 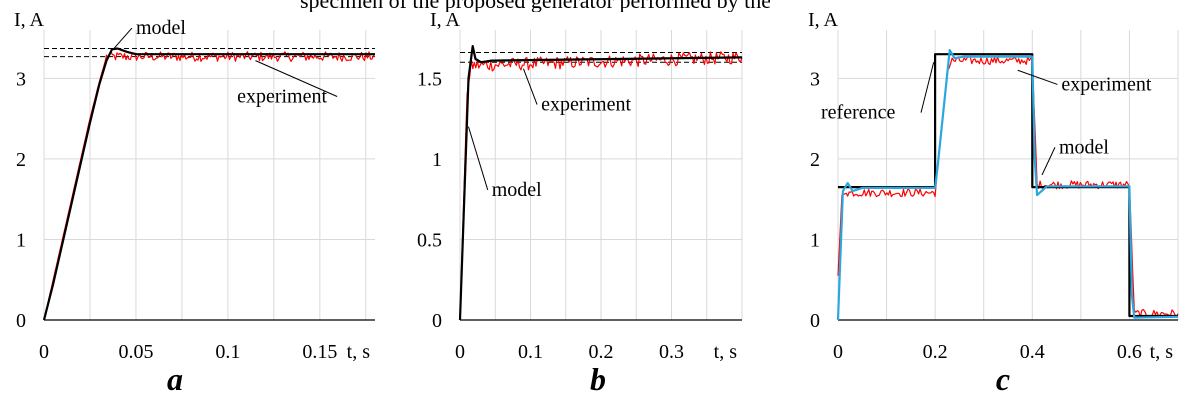 I want to click on x-tick-label: 0.15, so click(x=319, y=352).